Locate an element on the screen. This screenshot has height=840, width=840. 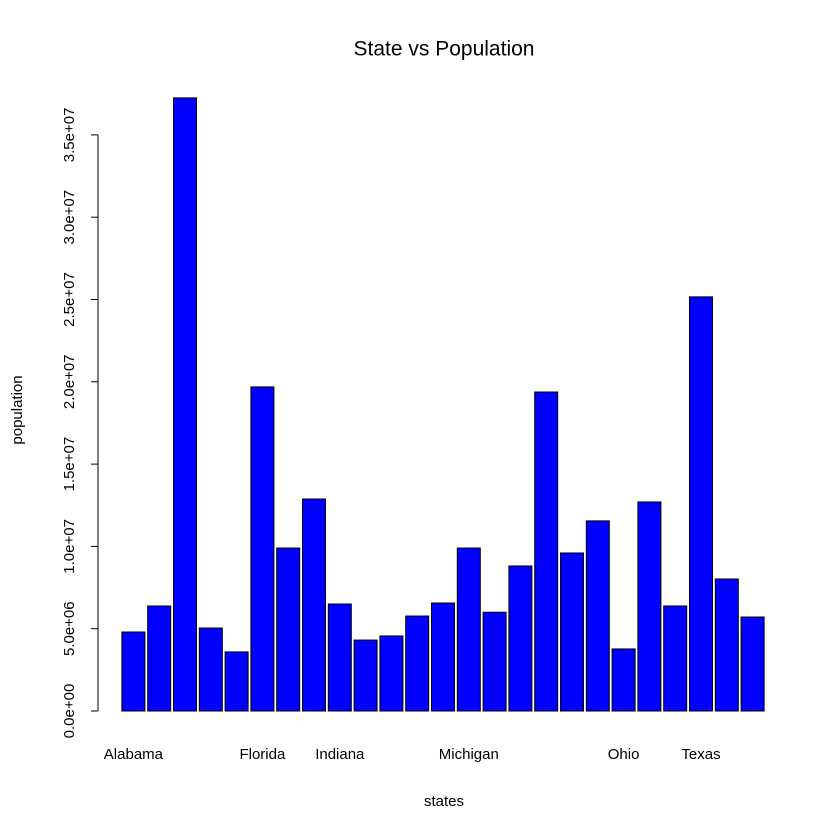
y-tick-label: 2.5e+07 is located at coordinates (69, 299).